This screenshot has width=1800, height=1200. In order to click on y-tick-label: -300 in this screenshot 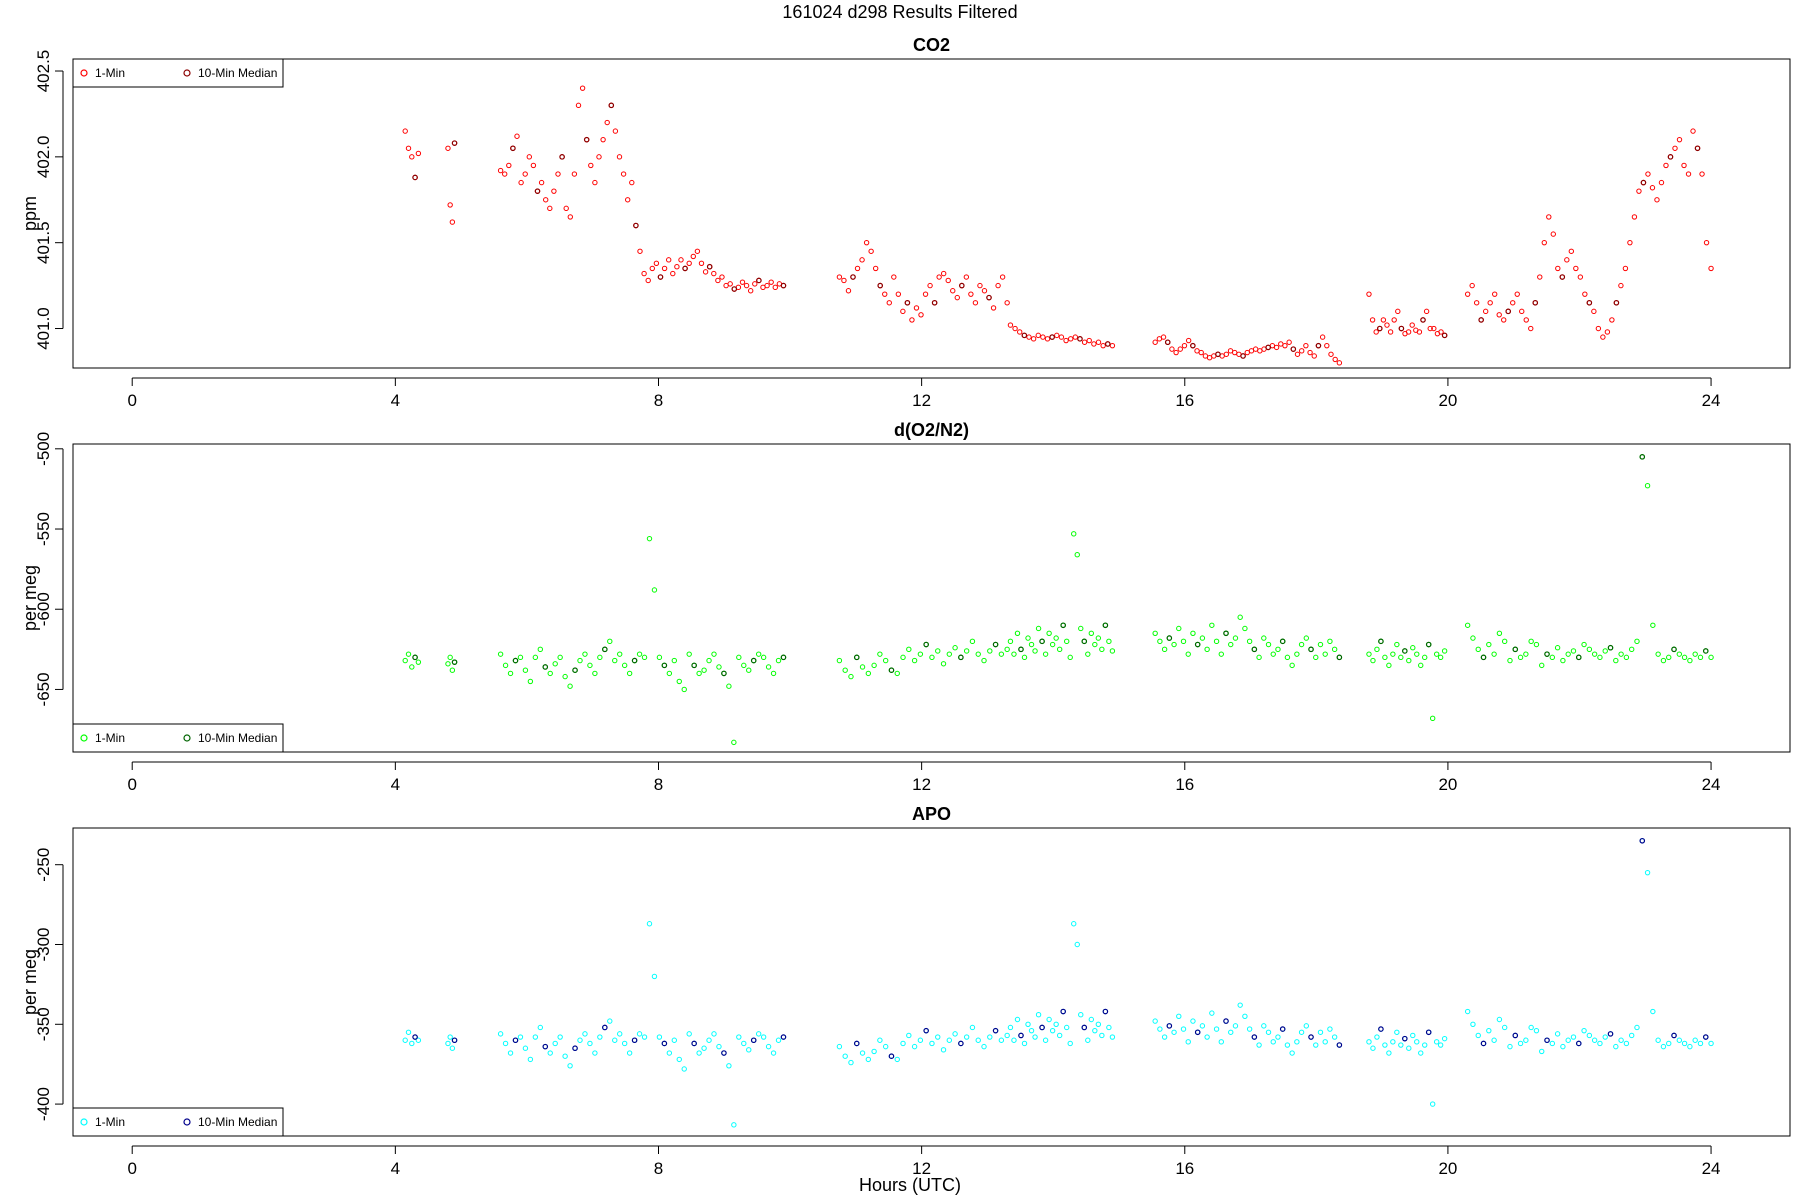, I will do `click(43, 944)`.